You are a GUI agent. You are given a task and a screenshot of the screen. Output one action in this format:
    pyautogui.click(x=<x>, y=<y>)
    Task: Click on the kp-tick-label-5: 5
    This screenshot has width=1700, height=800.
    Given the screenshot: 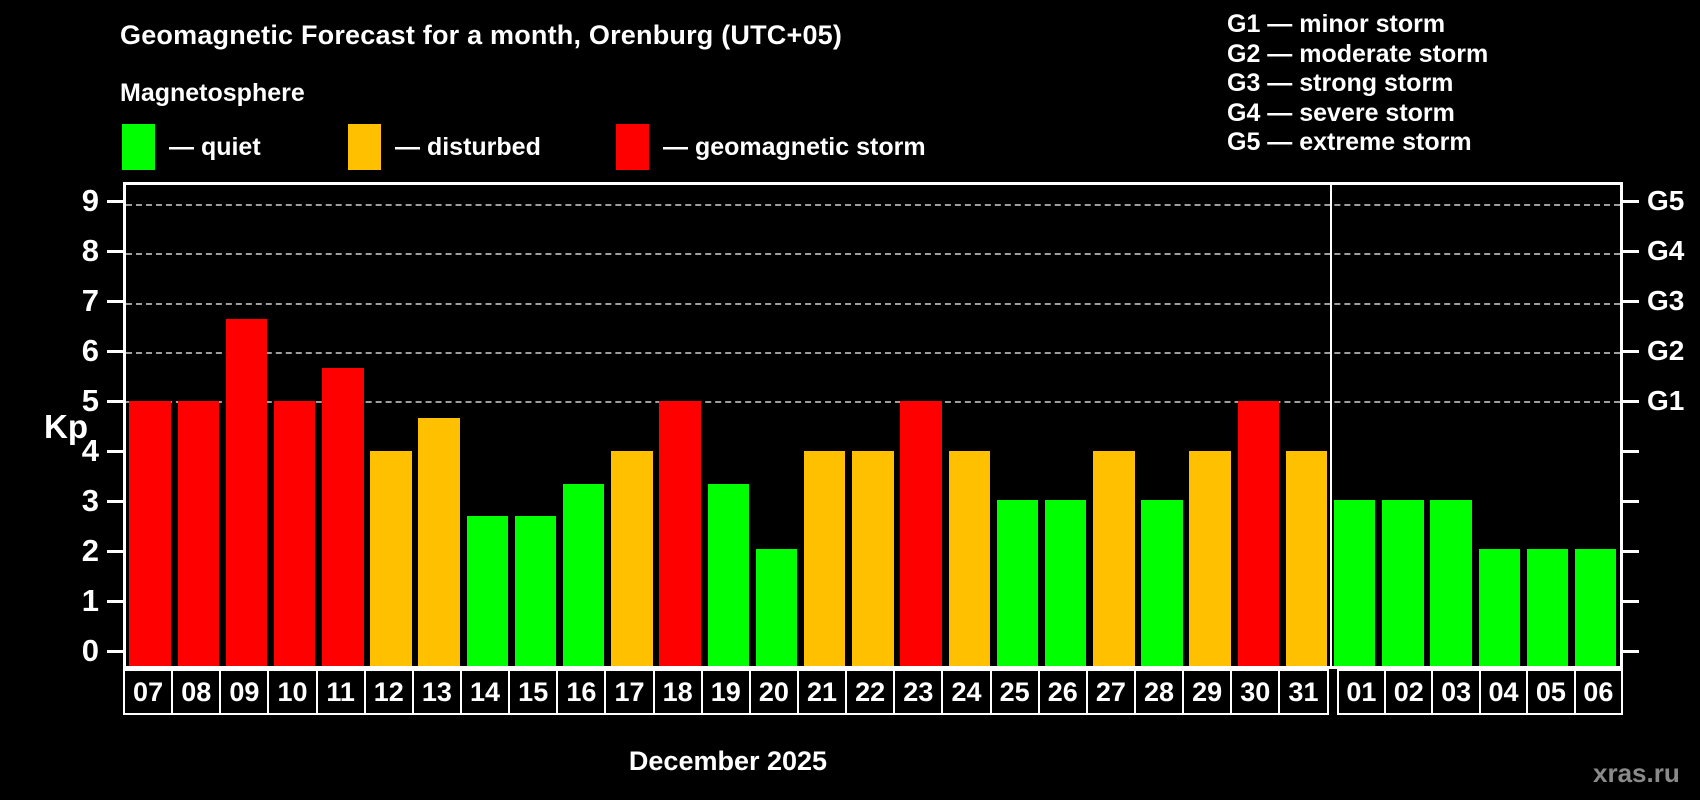 What is the action you would take?
    pyautogui.click(x=90, y=400)
    